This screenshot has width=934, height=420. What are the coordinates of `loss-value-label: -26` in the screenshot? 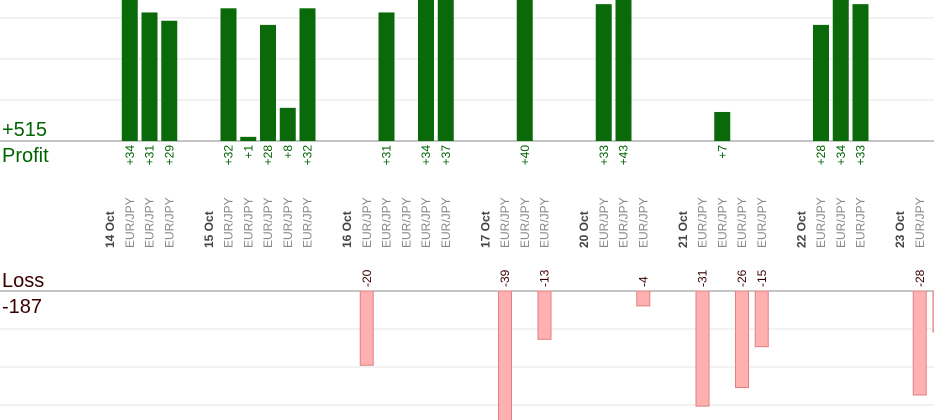 It's located at (742, 278).